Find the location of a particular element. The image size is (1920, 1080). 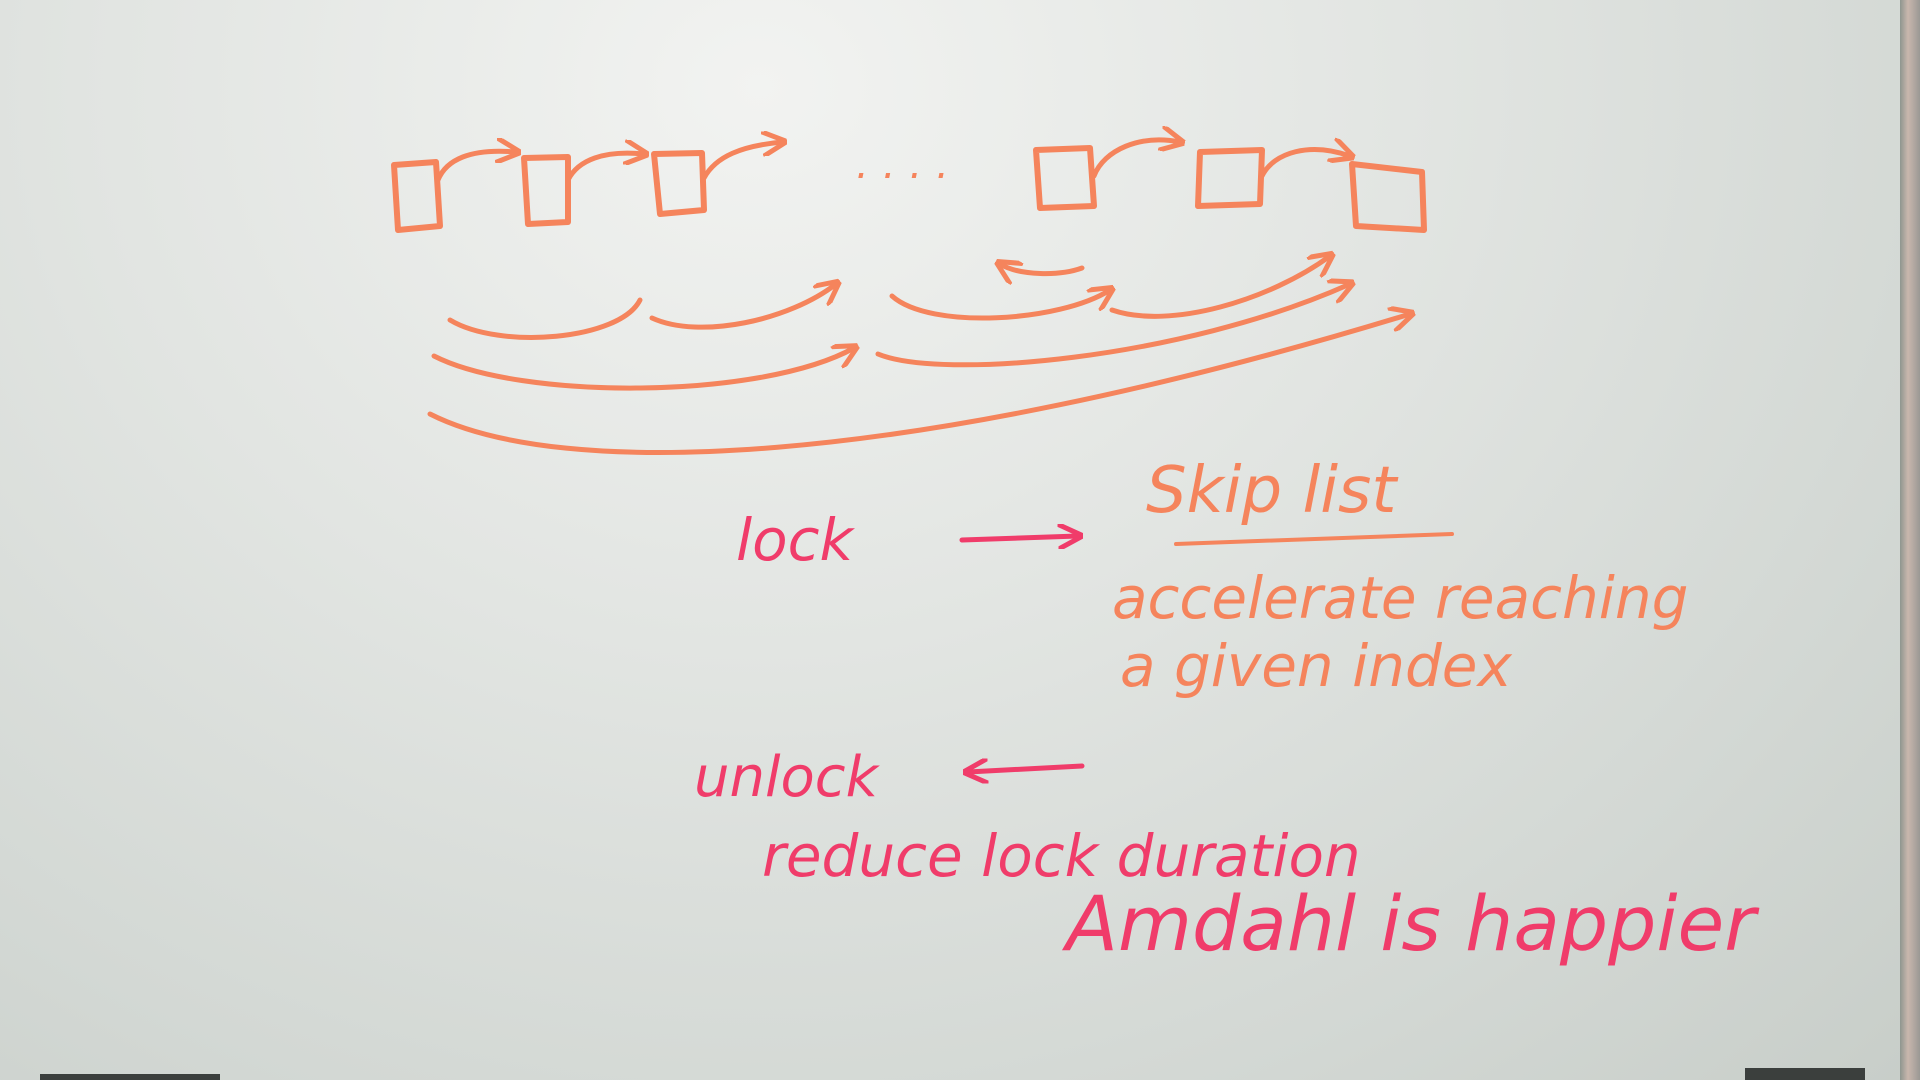

skip-arrow-level3 is located at coordinates (918, 384).